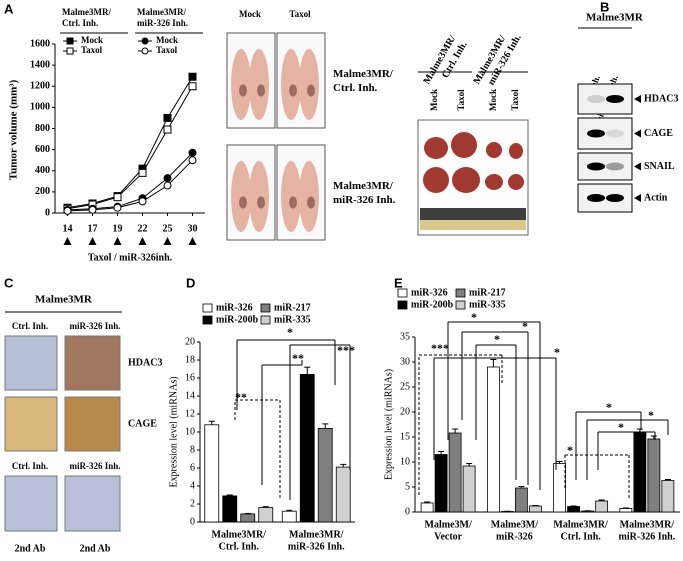 This screenshot has height=561, width=683. Describe the element at coordinates (64, 300) in the screenshot. I see `section-title: Malme3MR` at that location.